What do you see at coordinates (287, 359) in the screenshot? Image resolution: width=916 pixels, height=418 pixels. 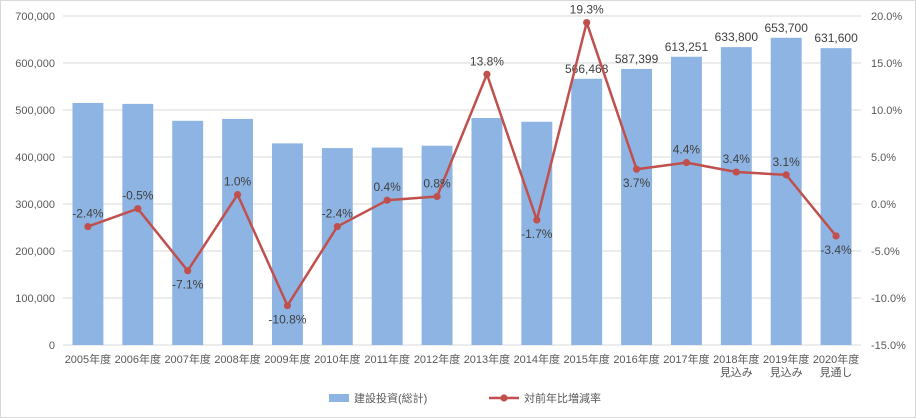 I see `x-tick-label: 2009年度` at bounding box center [287, 359].